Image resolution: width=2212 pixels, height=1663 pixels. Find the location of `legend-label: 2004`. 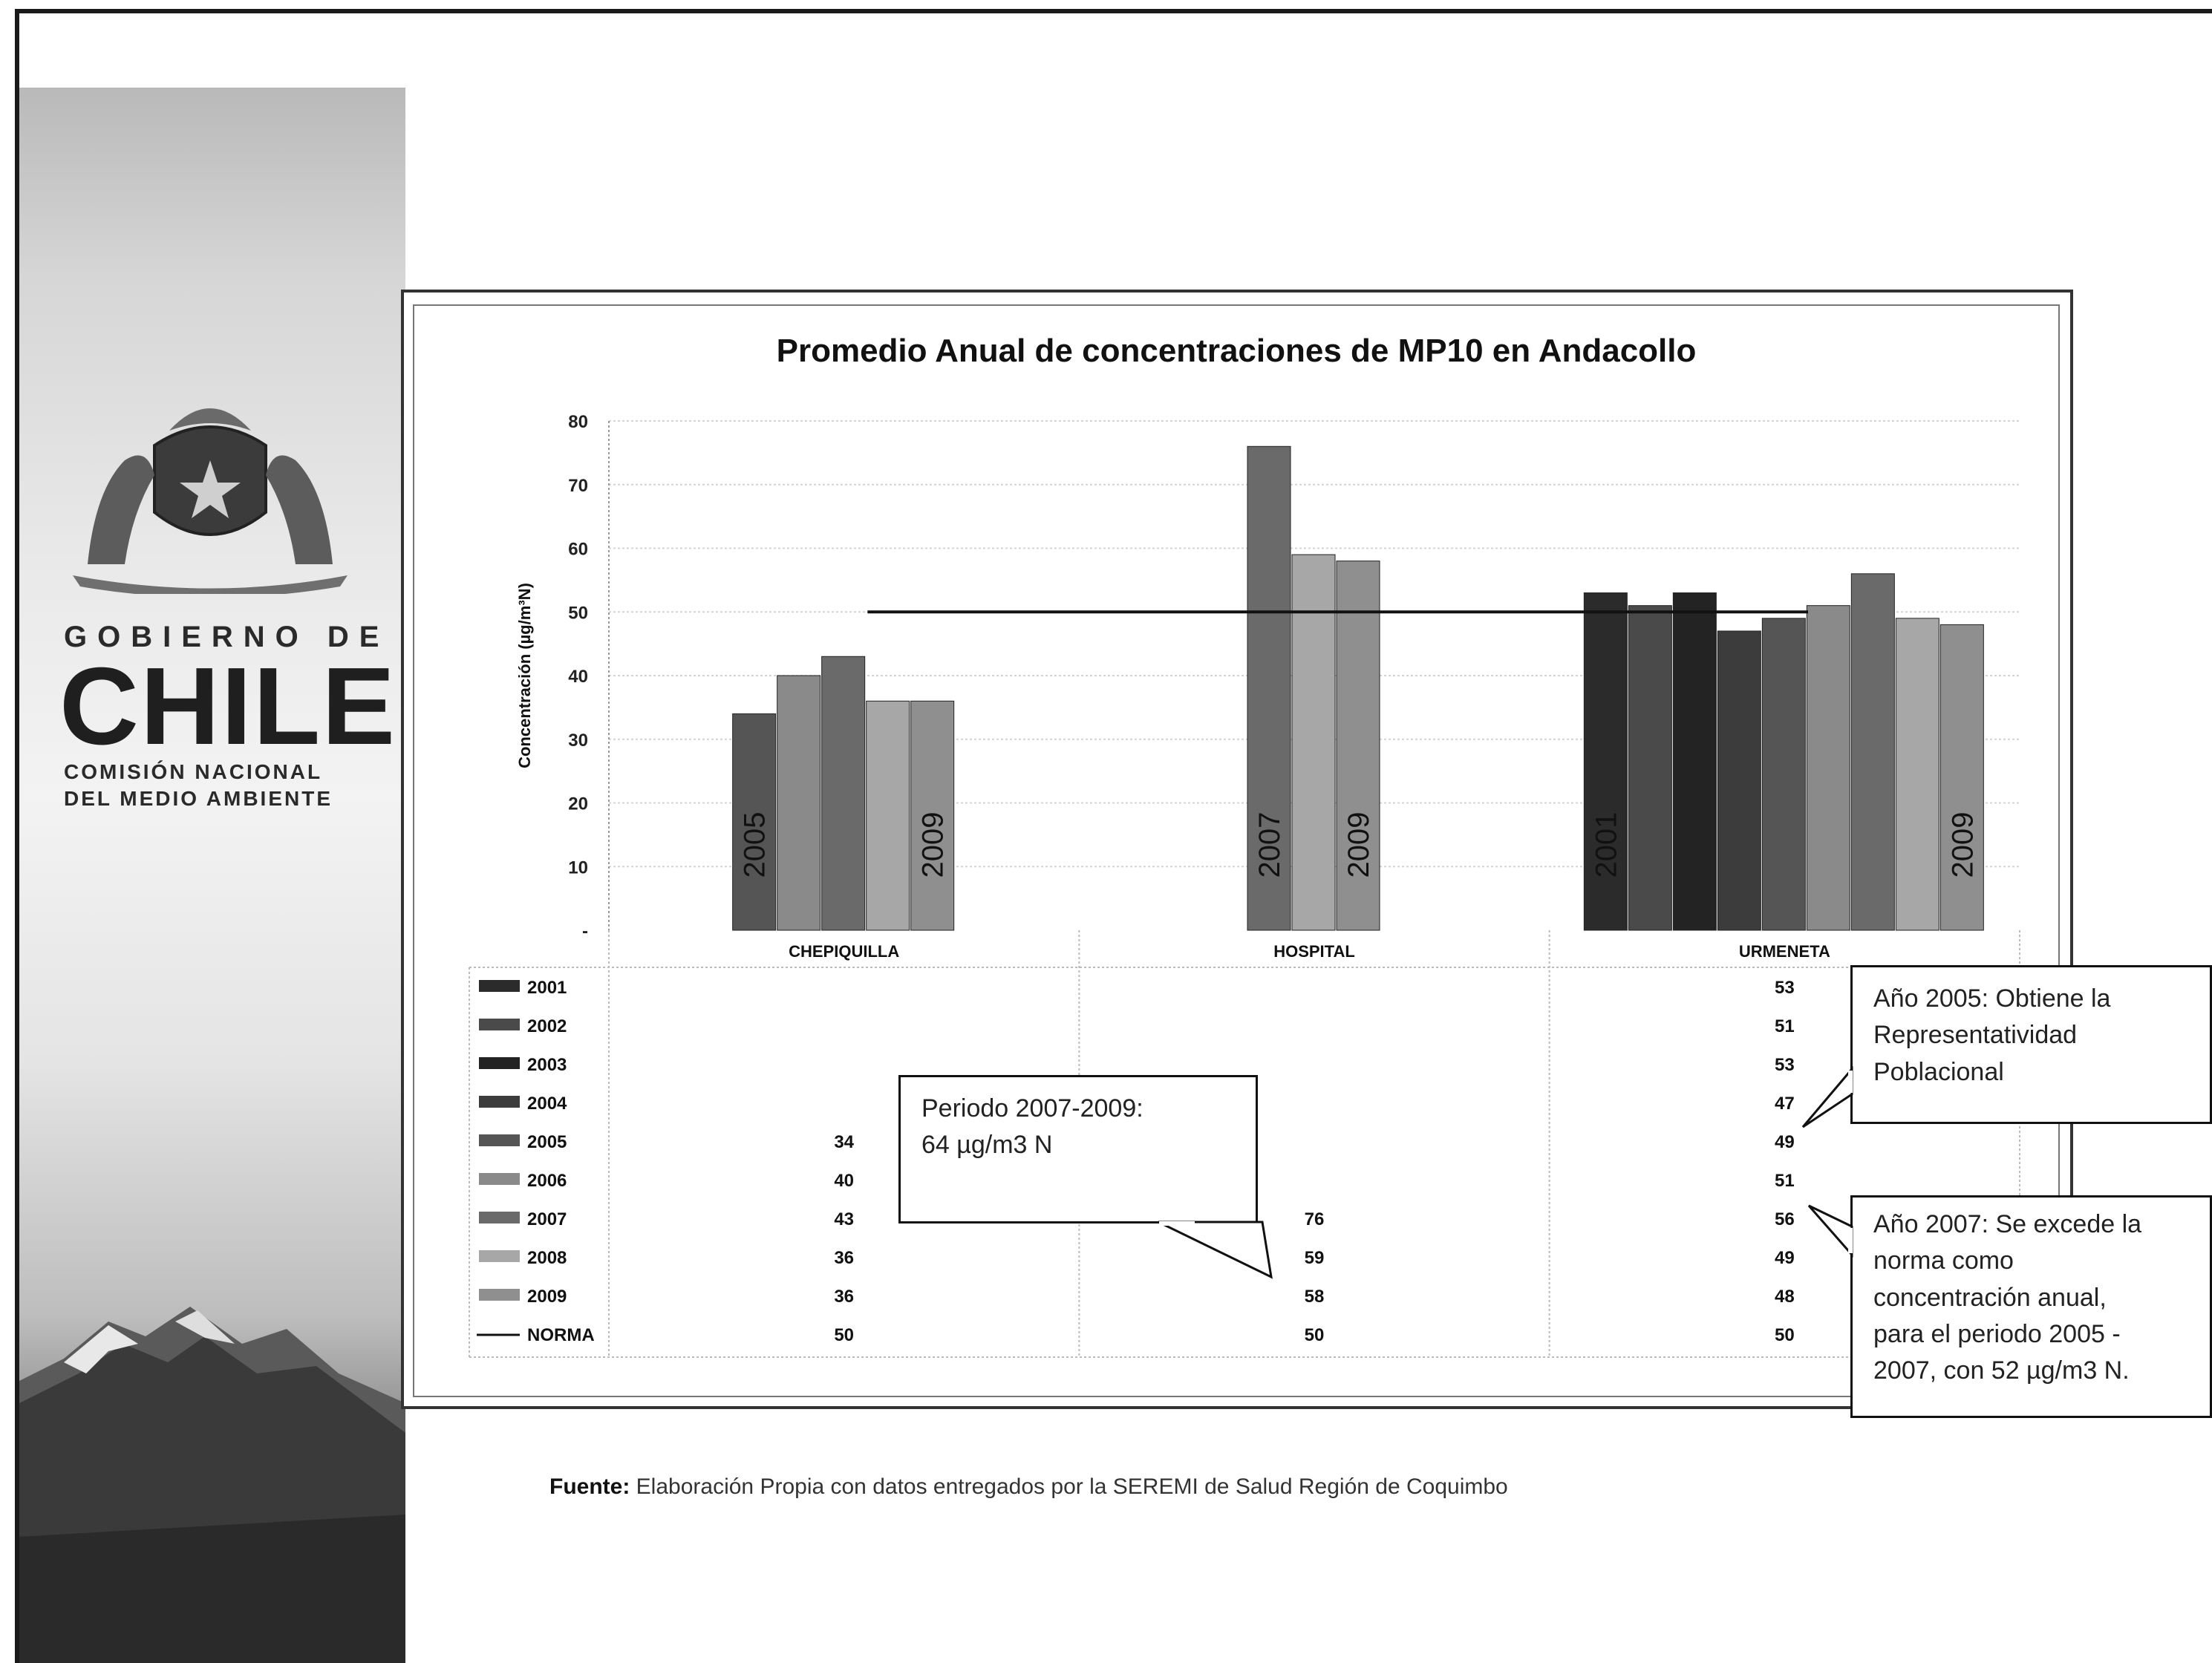

legend-label: 2004 is located at coordinates (547, 1104).